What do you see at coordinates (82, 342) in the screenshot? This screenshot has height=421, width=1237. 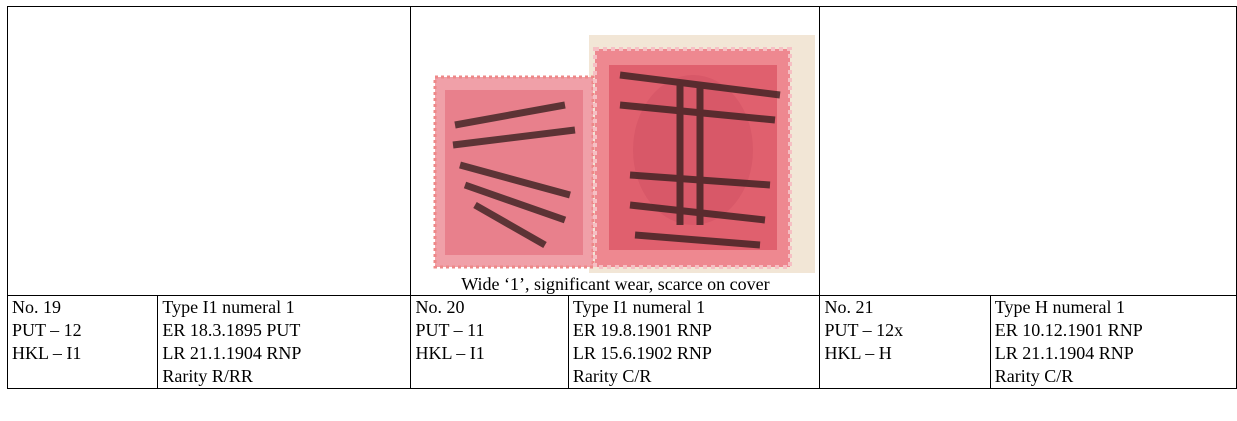 I see `cell: No. 19 PUT – 12 HKL – I1` at bounding box center [82, 342].